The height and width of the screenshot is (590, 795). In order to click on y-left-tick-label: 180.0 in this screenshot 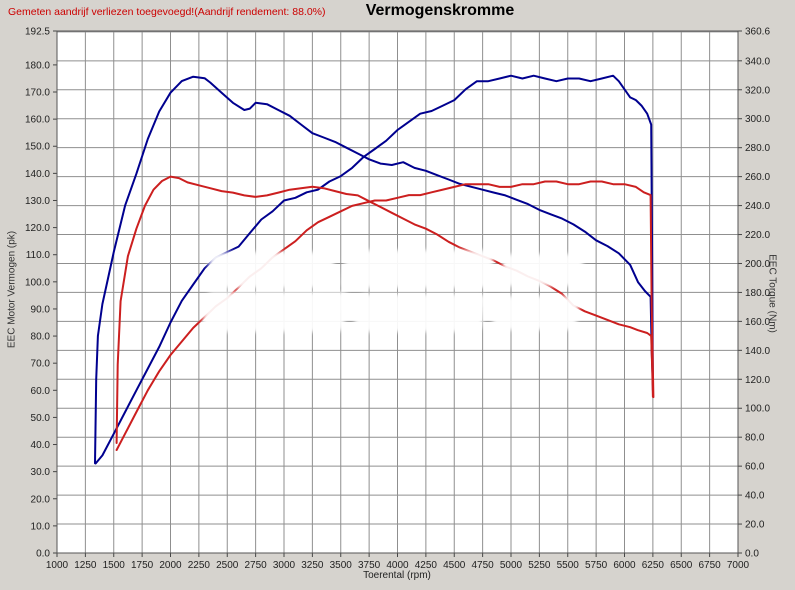, I will do `click(37, 65)`.